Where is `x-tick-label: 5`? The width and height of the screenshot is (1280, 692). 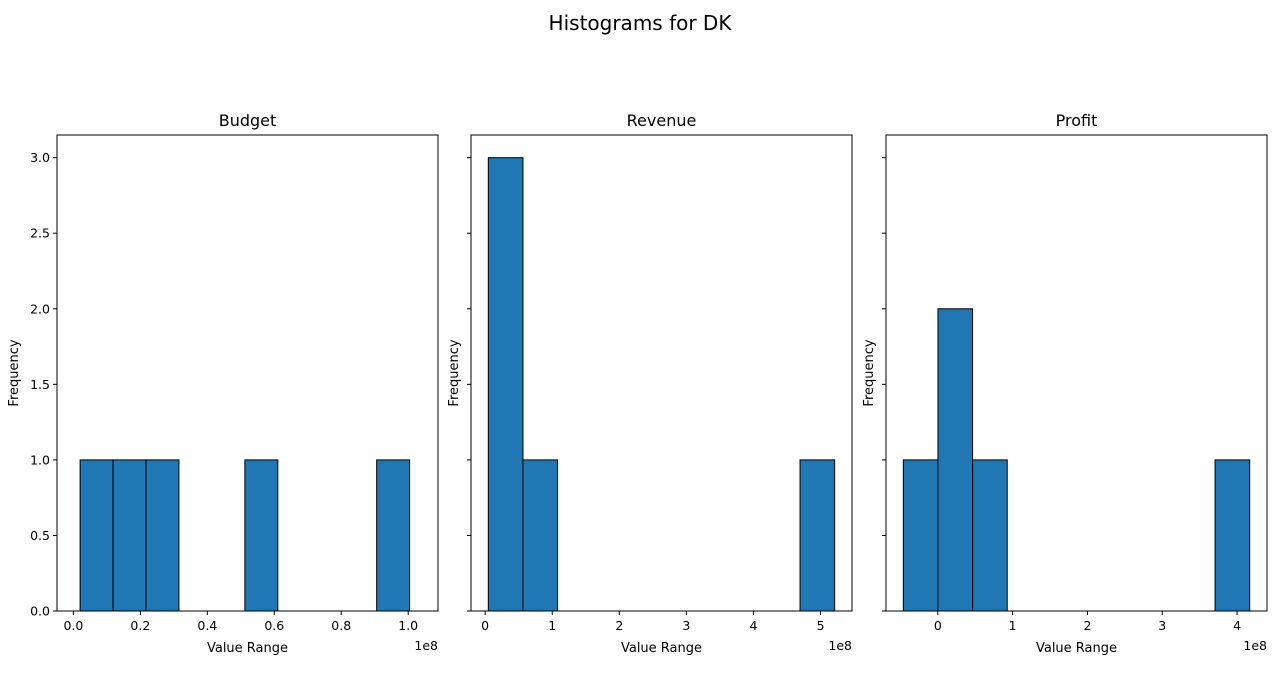 x-tick-label: 5 is located at coordinates (821, 625).